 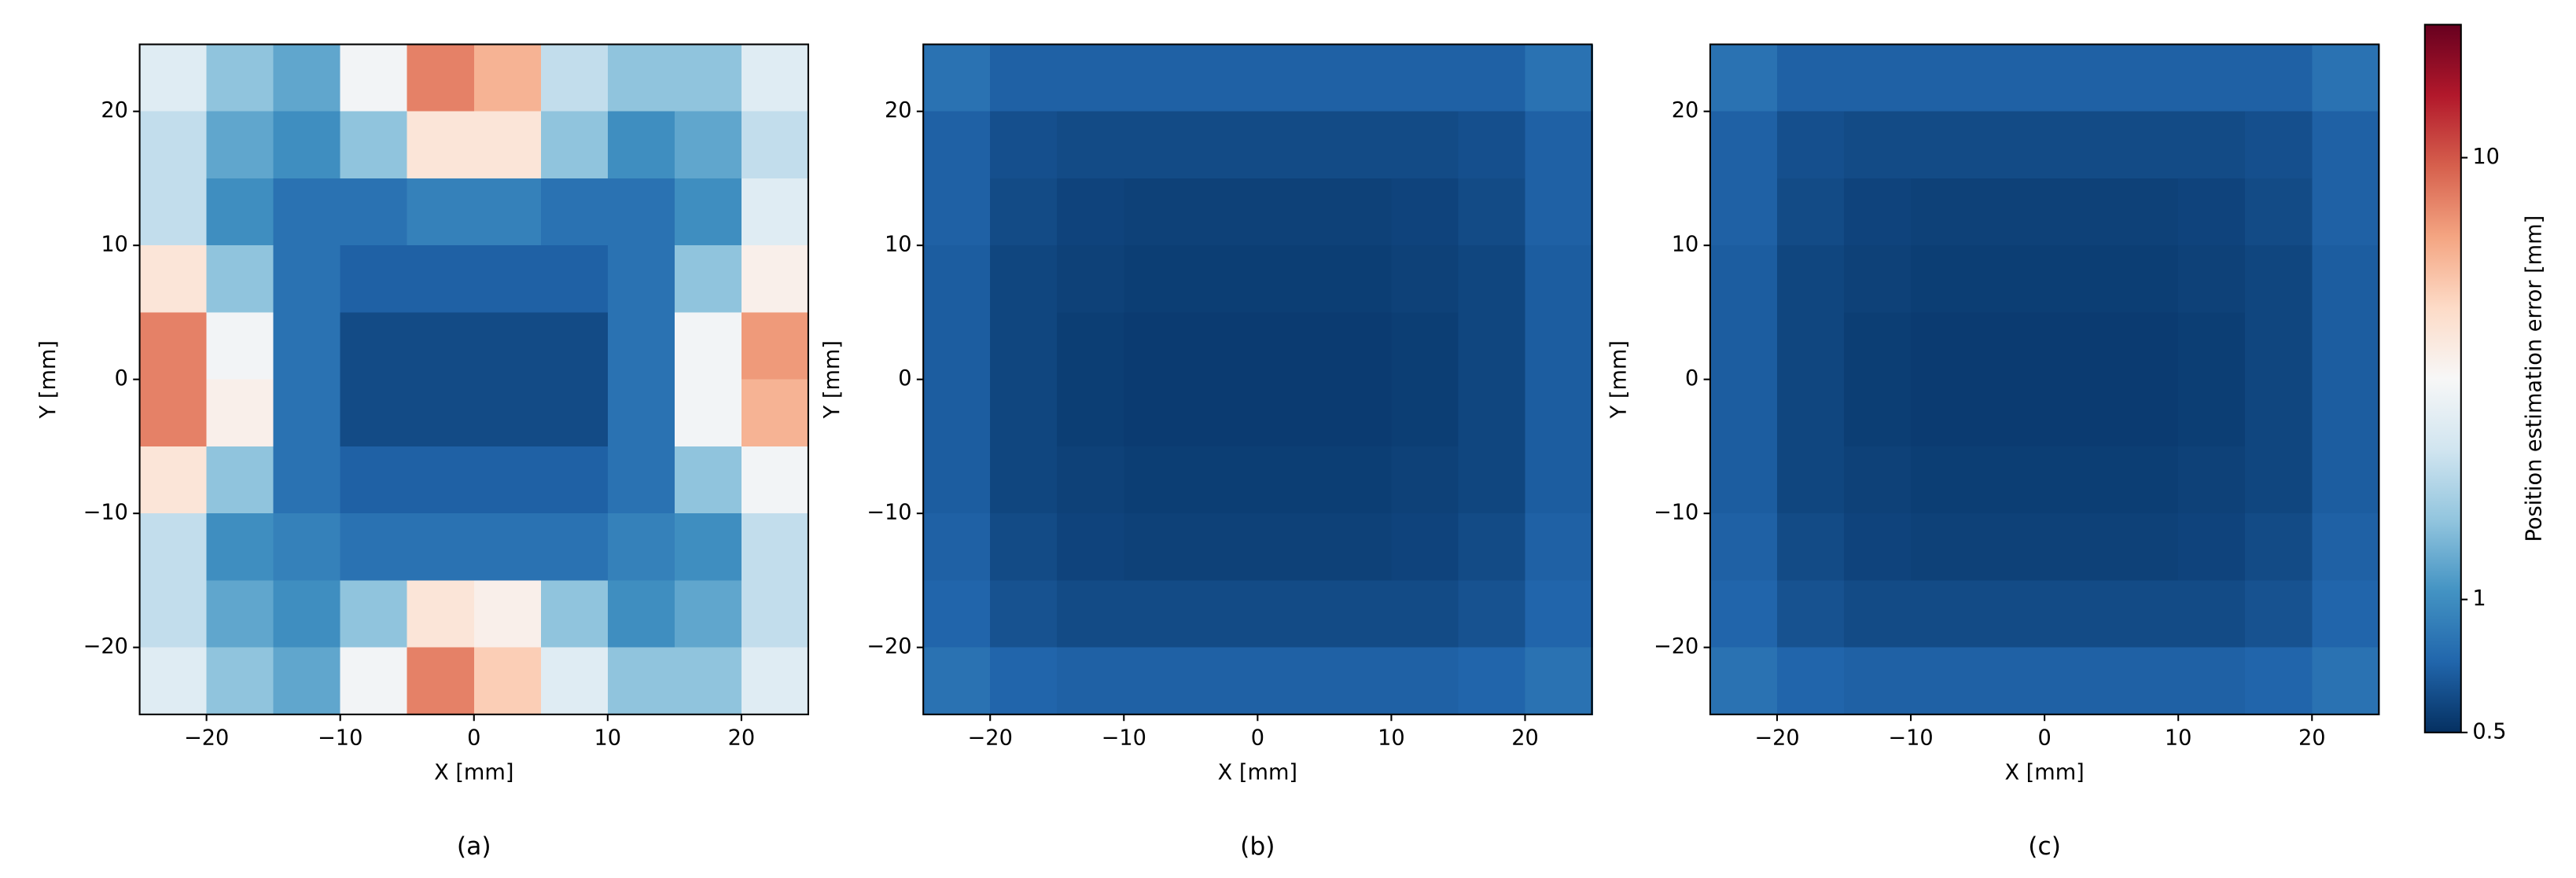 What do you see at coordinates (990, 738) in the screenshot?
I see `x-tick-label: −20` at bounding box center [990, 738].